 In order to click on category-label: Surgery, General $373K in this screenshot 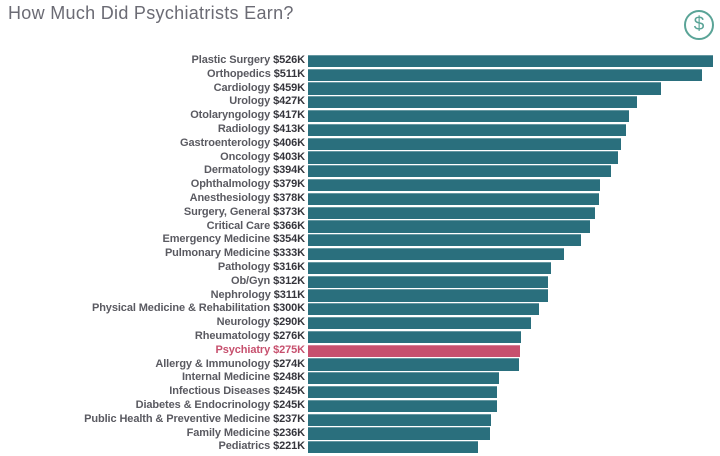, I will do `click(154, 213)`.